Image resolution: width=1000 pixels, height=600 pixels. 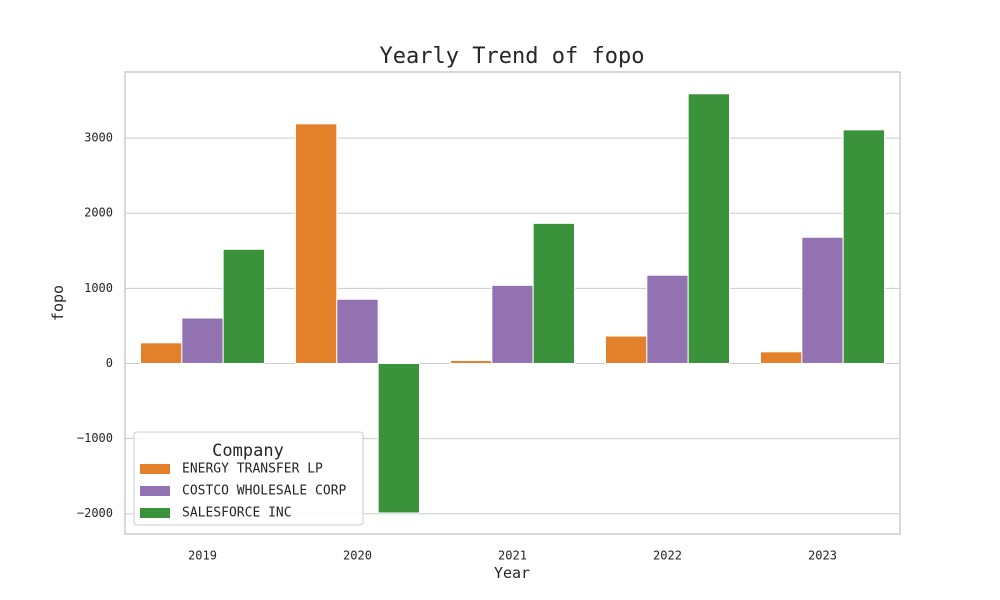 What do you see at coordinates (822, 556) in the screenshot?
I see `x-tick-label: 2023` at bounding box center [822, 556].